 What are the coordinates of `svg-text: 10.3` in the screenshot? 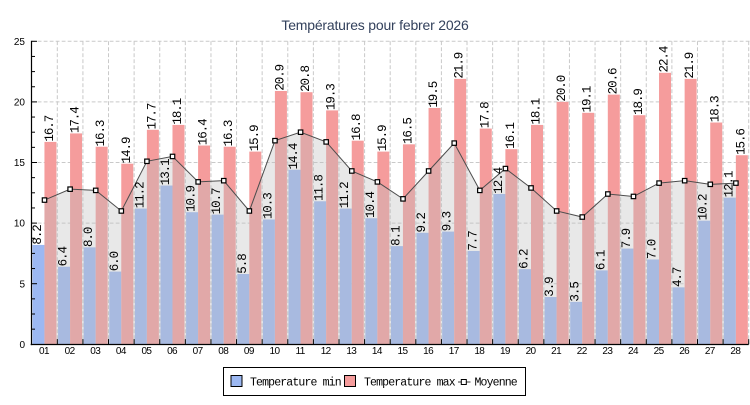 It's located at (268, 206).